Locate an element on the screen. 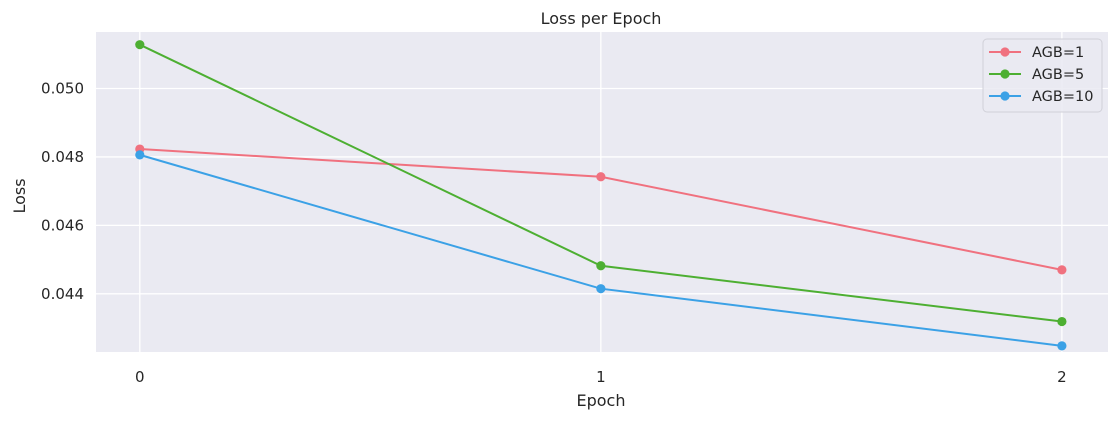  y-tick-label: 0.046 is located at coordinates (62, 225).